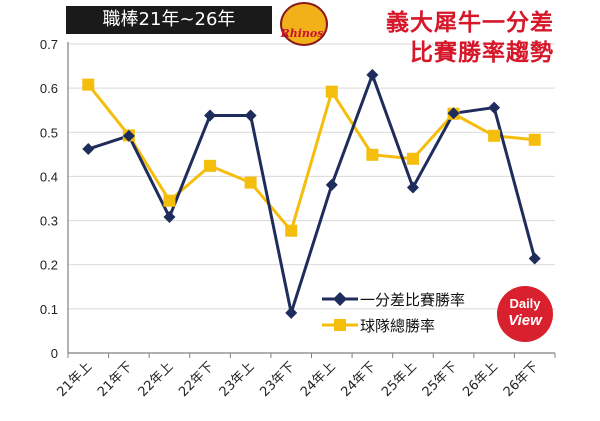 The image size is (600, 421). Describe the element at coordinates (359, 379) in the screenshot. I see `x-tick-label: 24年下` at that location.